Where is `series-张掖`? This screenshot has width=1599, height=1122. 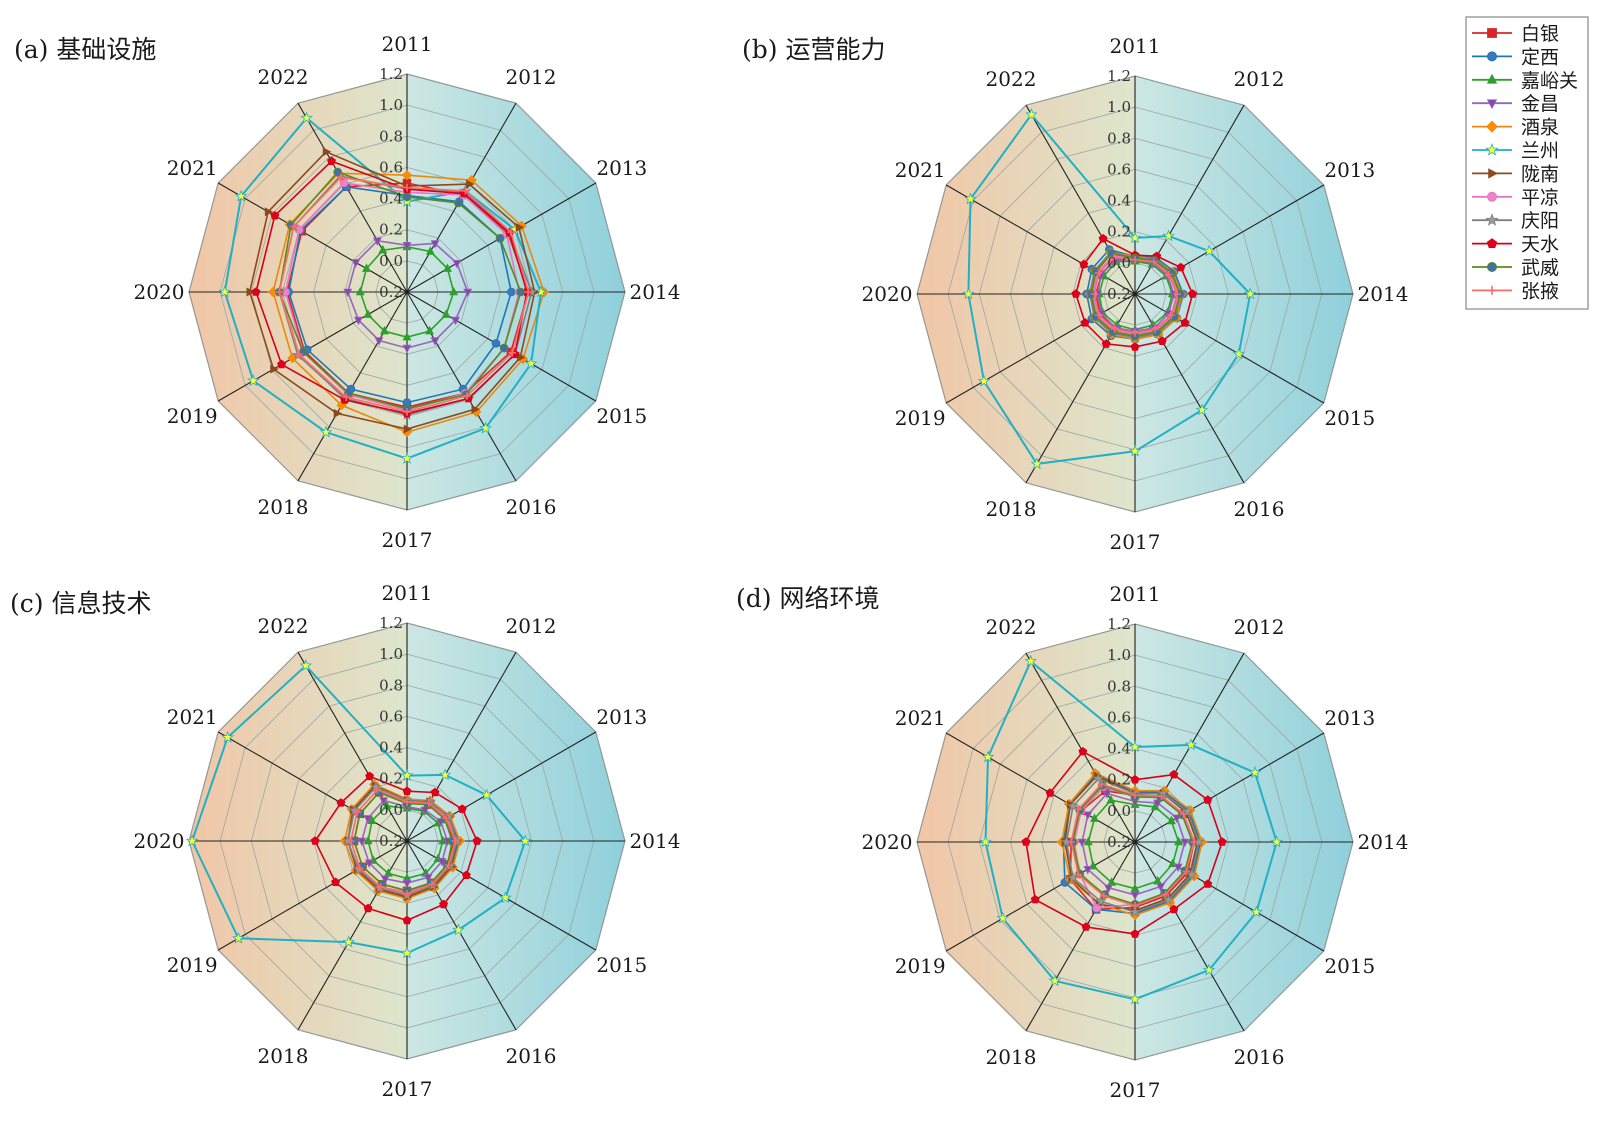
series-张掖 is located at coordinates (404, 294).